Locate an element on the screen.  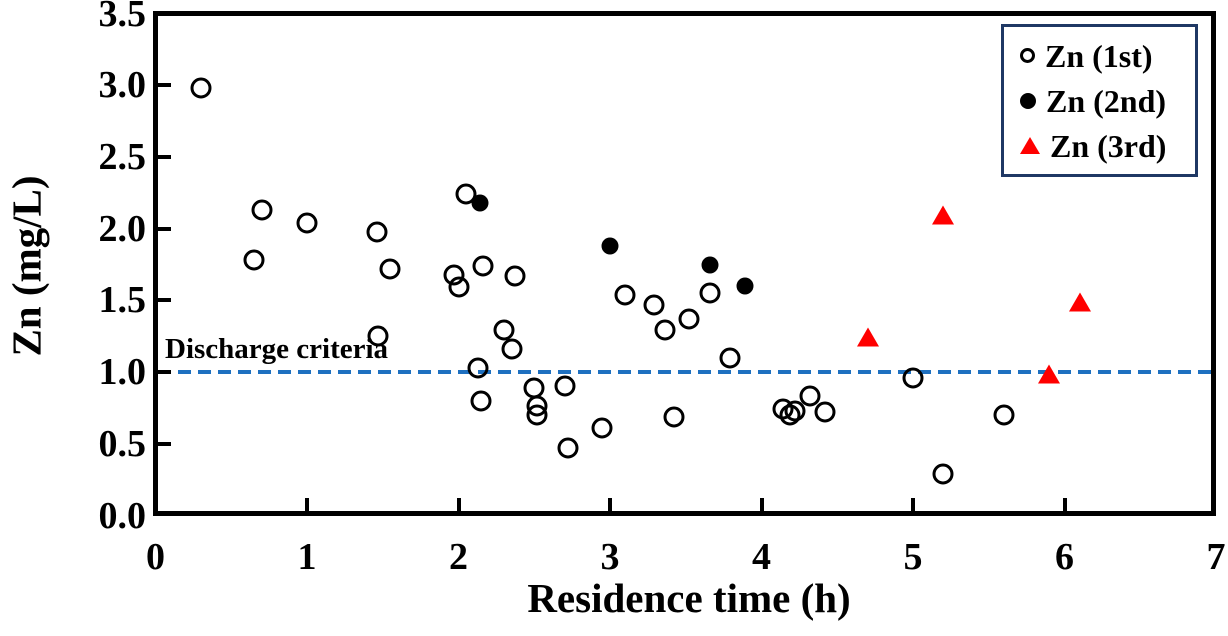
x-tick-label: 0 is located at coordinates (155, 557).